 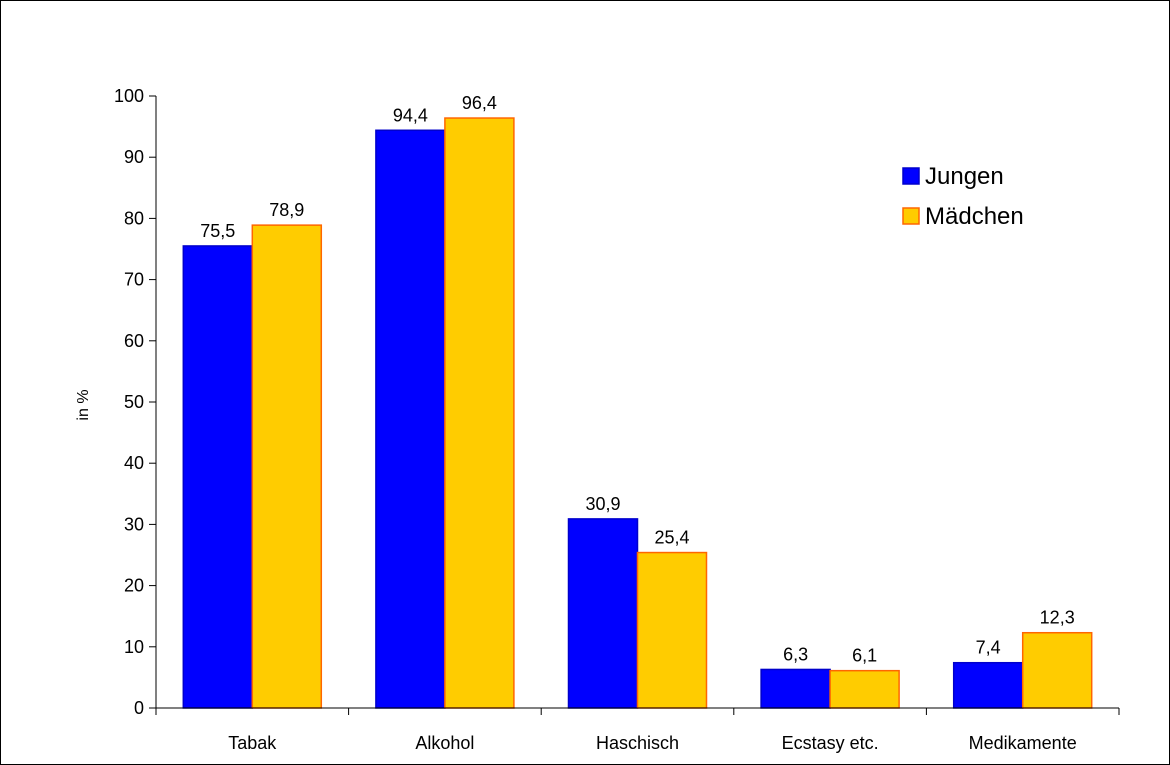 I want to click on legend-swatch-jungen, so click(x=911, y=176).